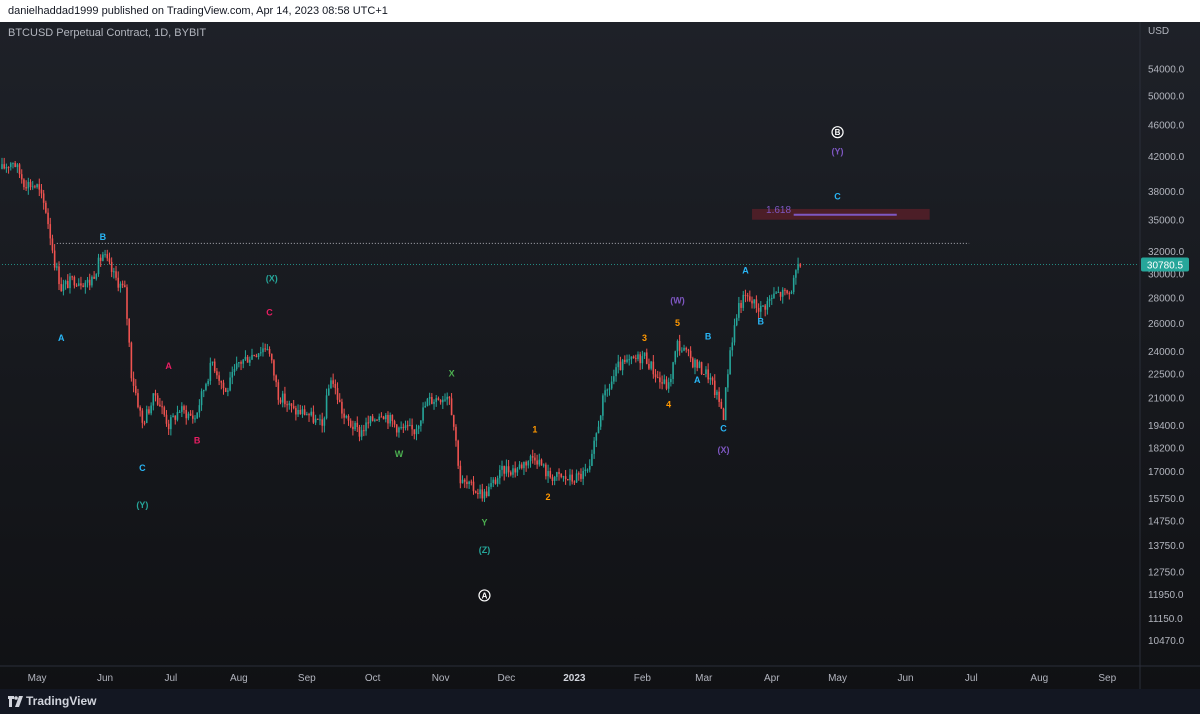  What do you see at coordinates (507, 678) in the screenshot?
I see `time-tick-label: Dec` at bounding box center [507, 678].